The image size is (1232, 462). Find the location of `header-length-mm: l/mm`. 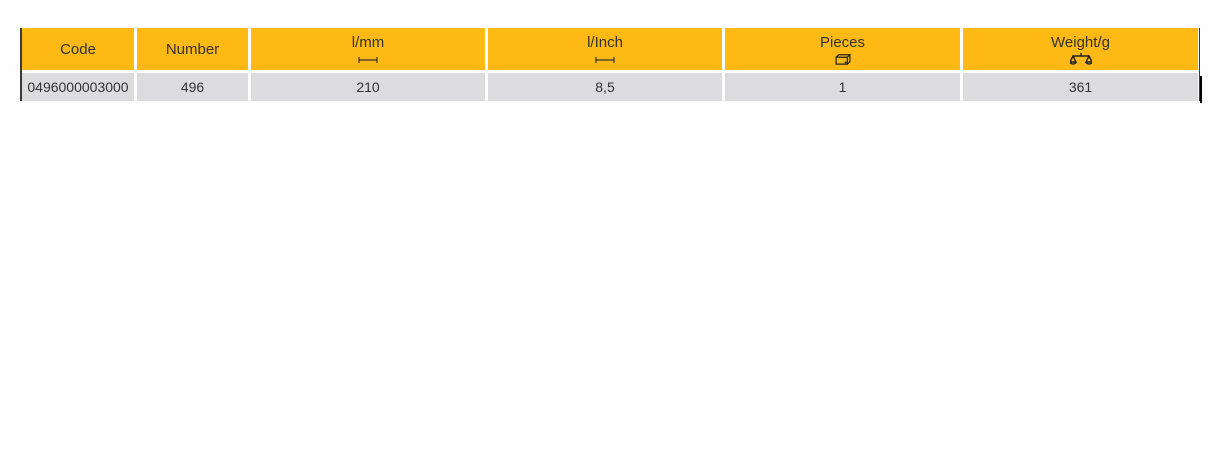

header-length-mm: l/mm is located at coordinates (368, 49).